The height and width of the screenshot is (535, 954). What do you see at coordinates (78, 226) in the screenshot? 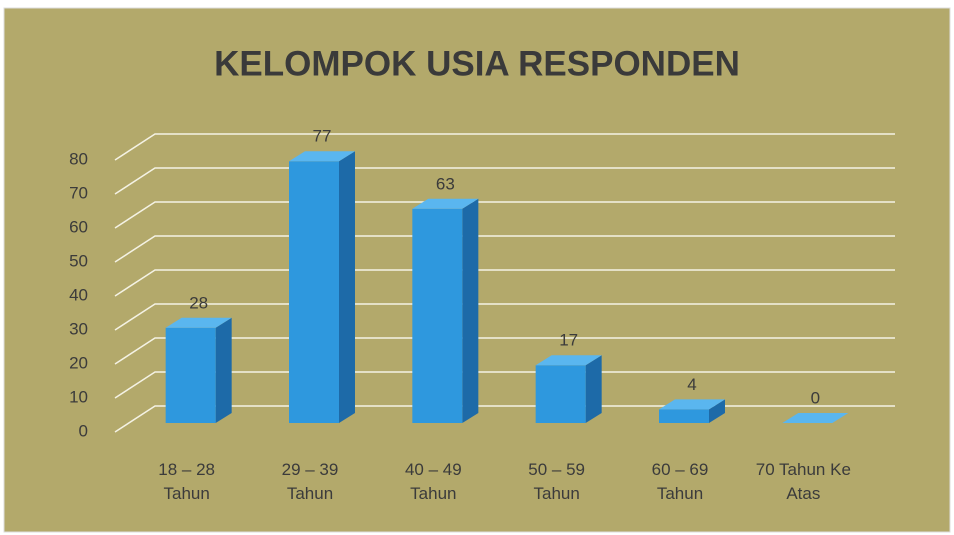
I see `y-tick-label: 60` at bounding box center [78, 226].